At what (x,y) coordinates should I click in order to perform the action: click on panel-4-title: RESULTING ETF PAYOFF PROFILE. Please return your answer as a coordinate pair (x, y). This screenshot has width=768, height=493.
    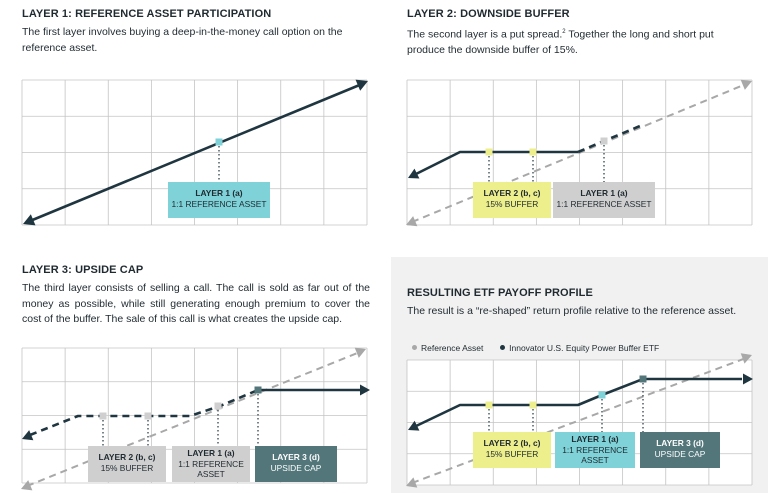
    Looking at the image, I should click on (500, 293).